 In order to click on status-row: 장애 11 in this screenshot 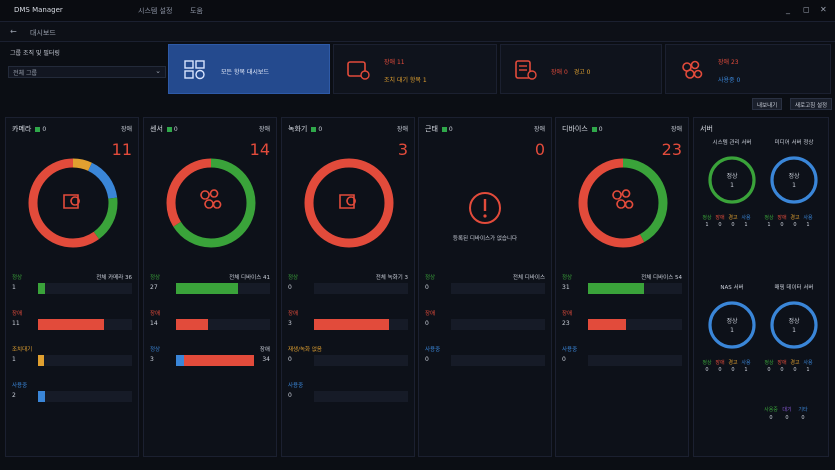, I will do `click(72, 324)`.